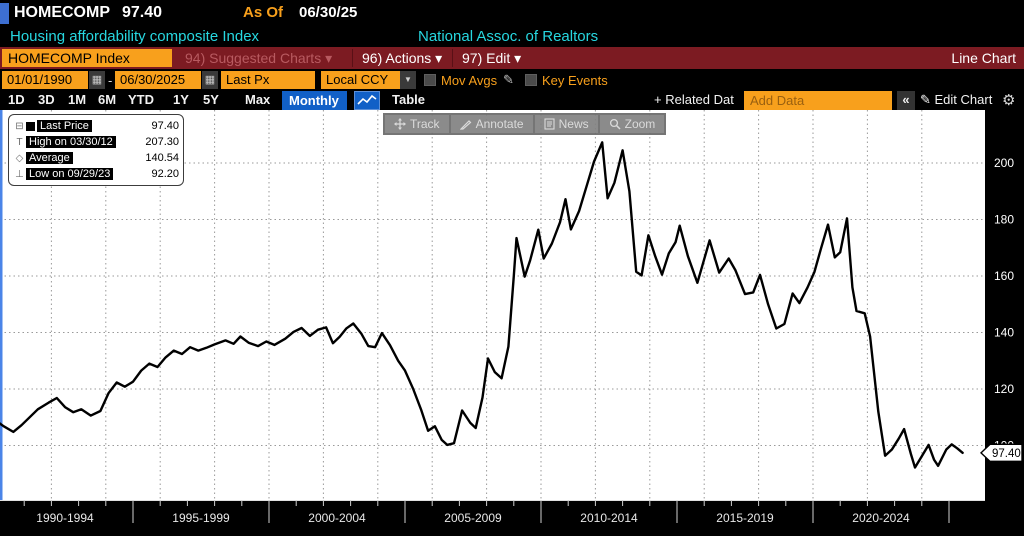 This screenshot has width=1024, height=536. Describe the element at coordinates (408, 80) in the screenshot. I see `chevron-down-icon: ▼` at that location.